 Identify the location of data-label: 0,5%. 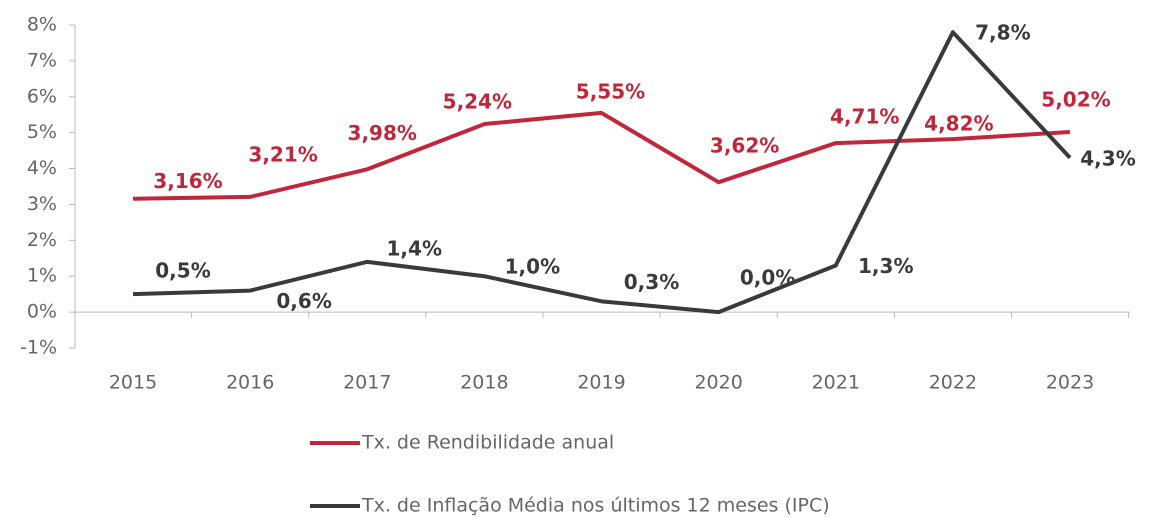
(182, 271).